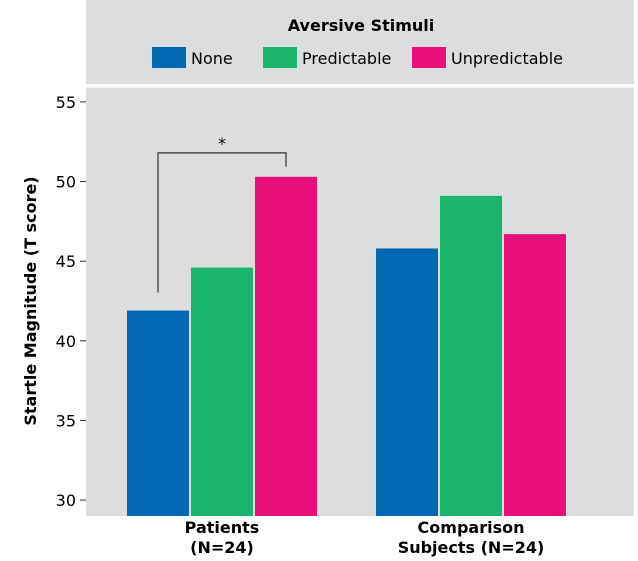  I want to click on y-tick-label: 50, so click(66, 182).